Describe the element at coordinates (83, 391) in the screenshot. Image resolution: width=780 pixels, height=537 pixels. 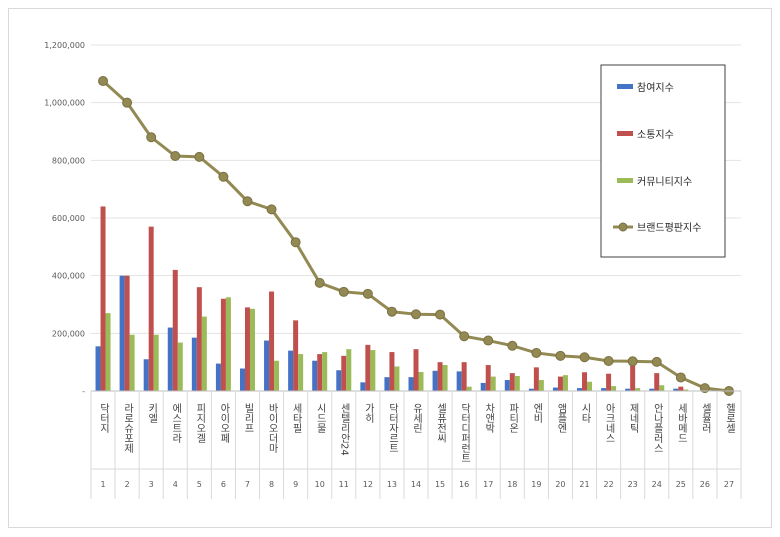
I see `y-tick-label: -` at that location.